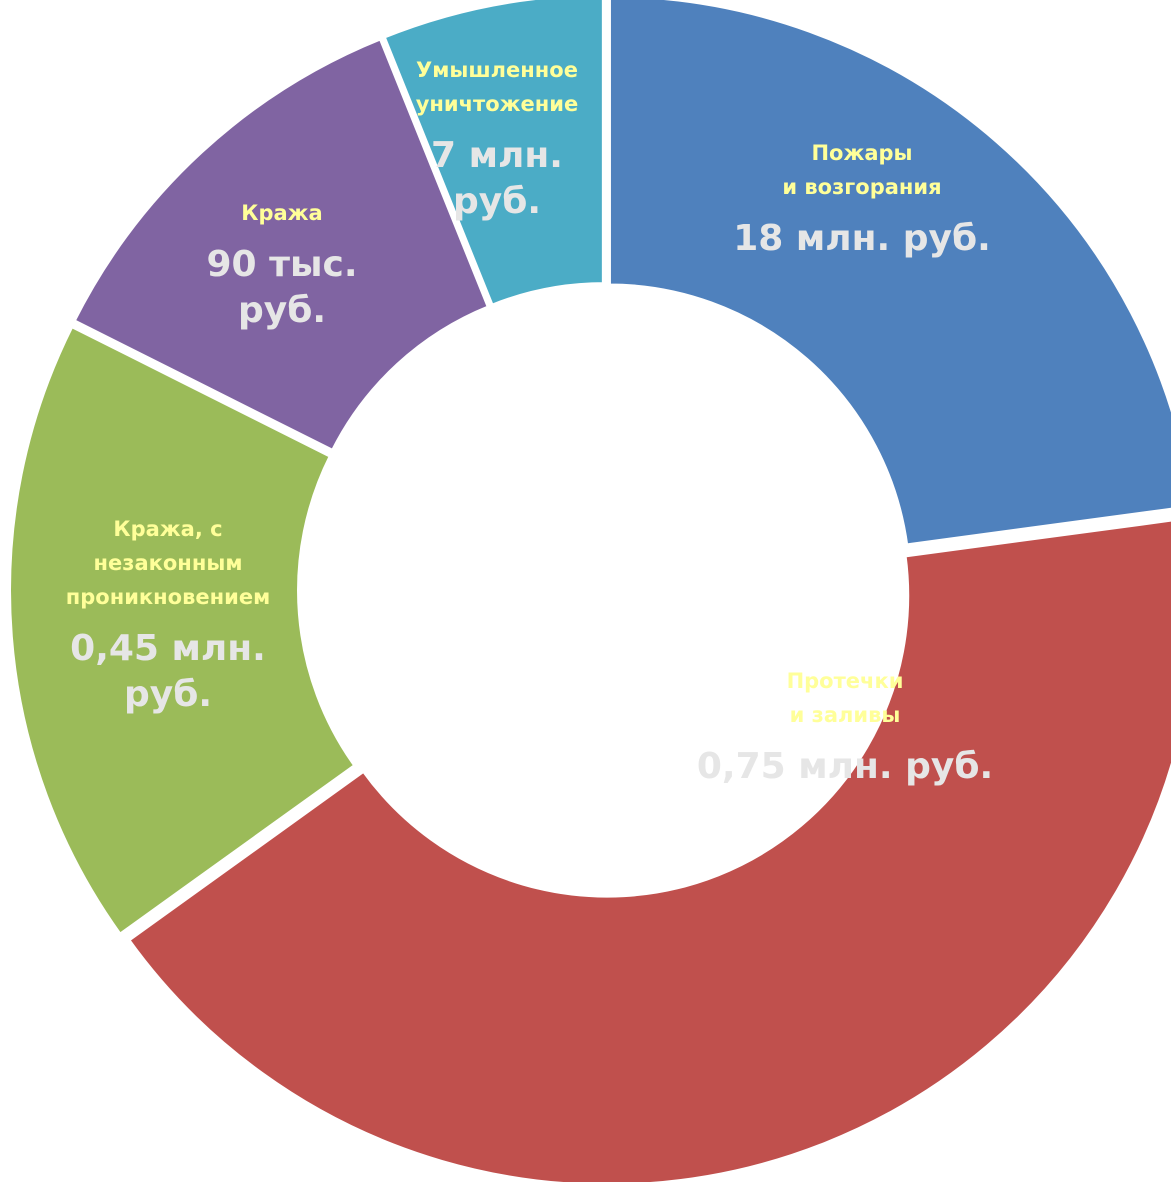 This screenshot has height=1182, width=1171. What do you see at coordinates (168, 648) in the screenshot?
I see `slice-2-value-line-0: 0,45 млн.` at bounding box center [168, 648].